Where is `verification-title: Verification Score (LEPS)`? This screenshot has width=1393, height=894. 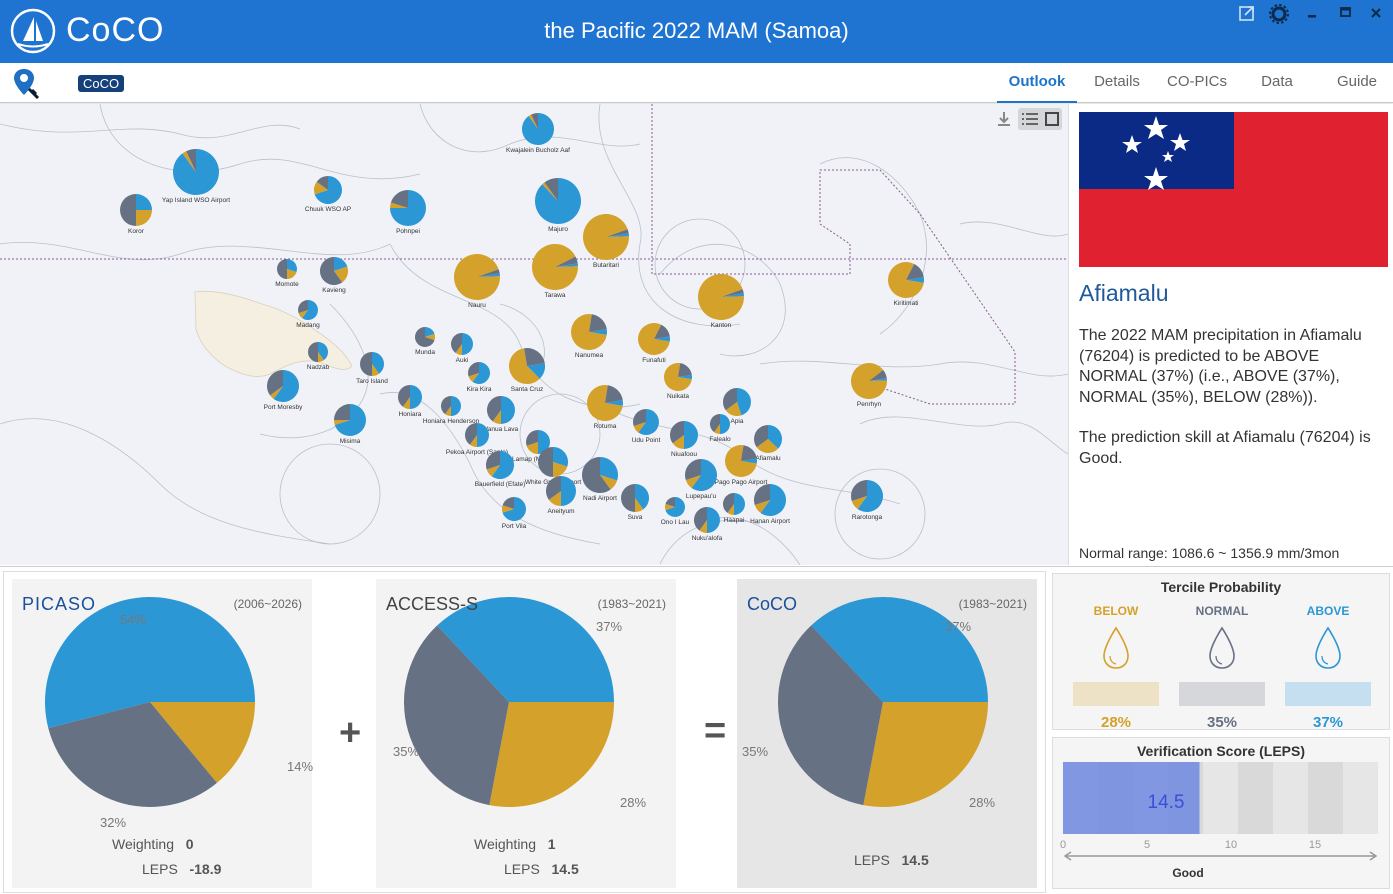 verification-title: Verification Score (LEPS) is located at coordinates (1221, 751).